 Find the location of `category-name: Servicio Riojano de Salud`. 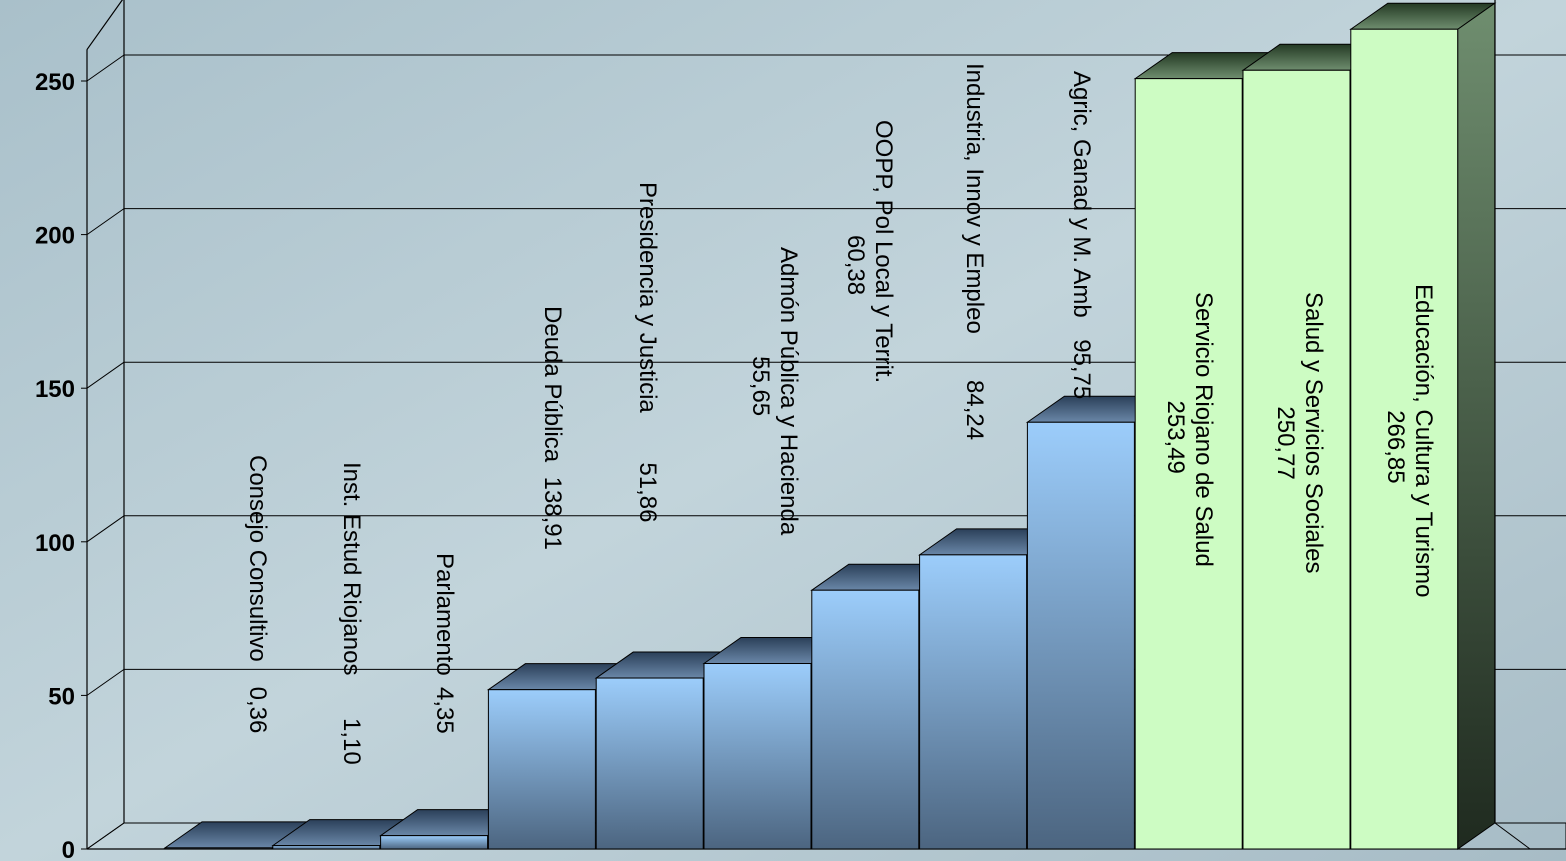

category-name: Servicio Riojano de Salud is located at coordinates (1203, 429).